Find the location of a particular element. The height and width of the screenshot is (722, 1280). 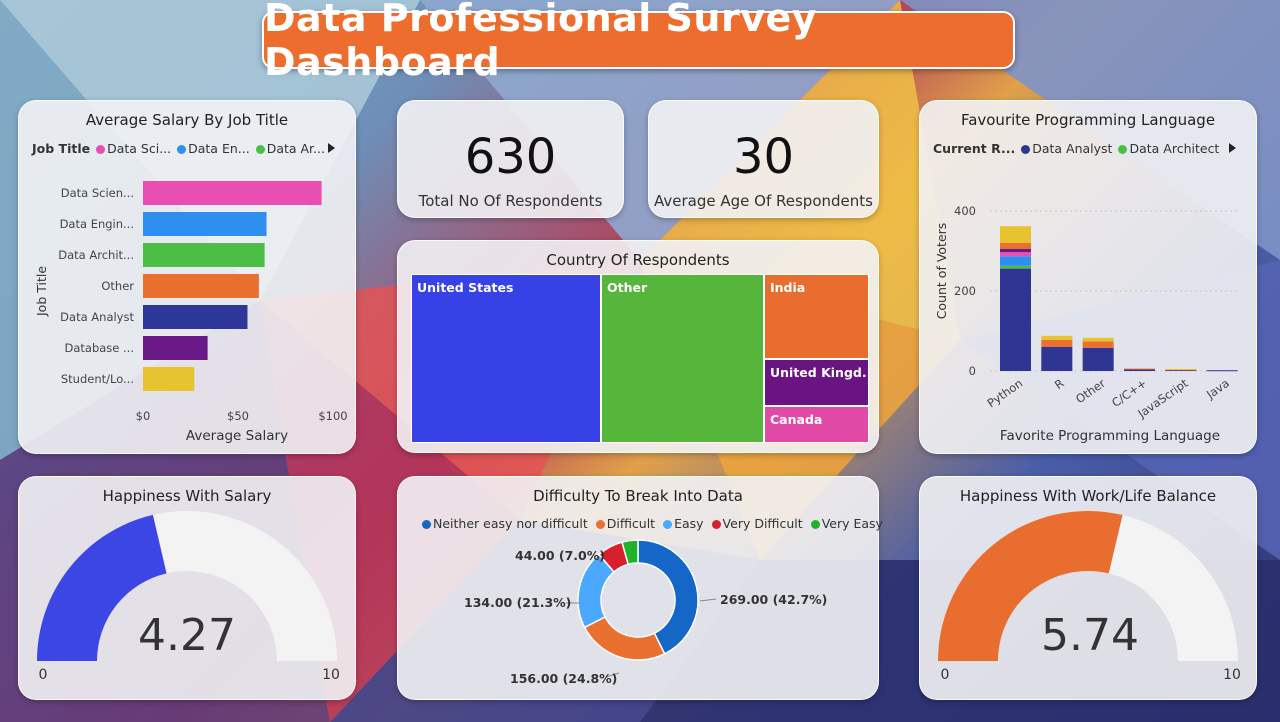

kpi-respondents-card: 630 Total No Of Respondents is located at coordinates (510, 159).